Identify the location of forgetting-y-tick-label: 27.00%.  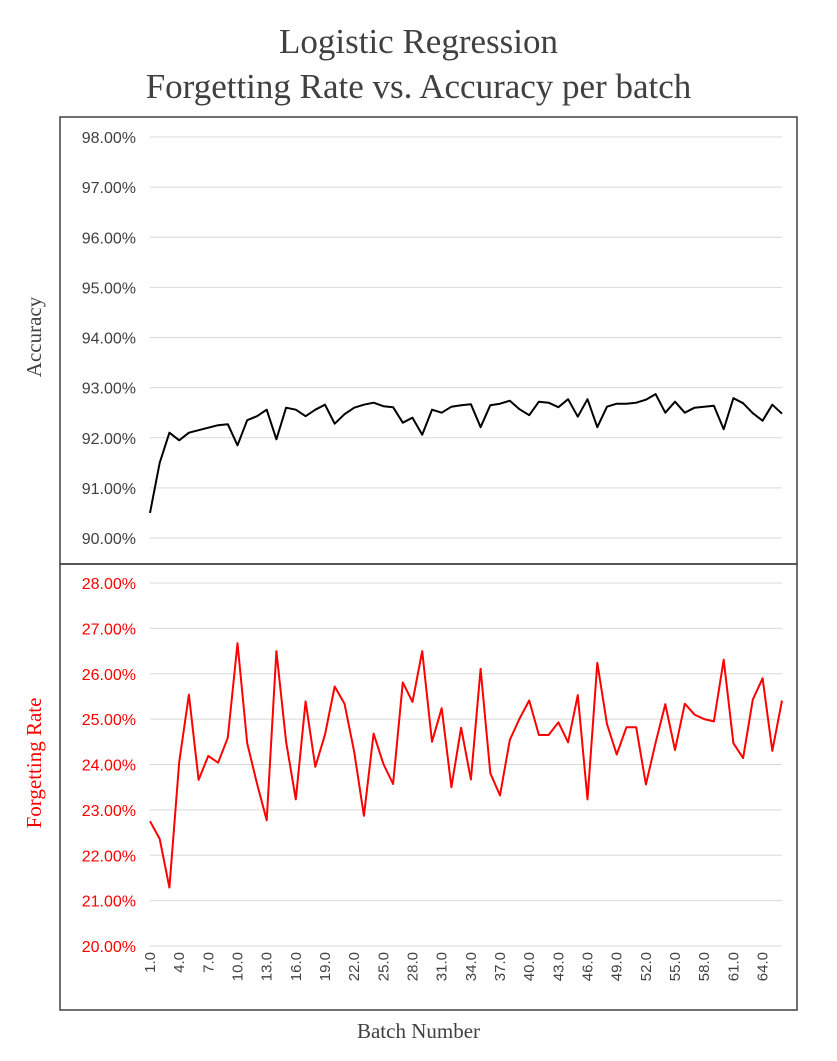
(109, 629).